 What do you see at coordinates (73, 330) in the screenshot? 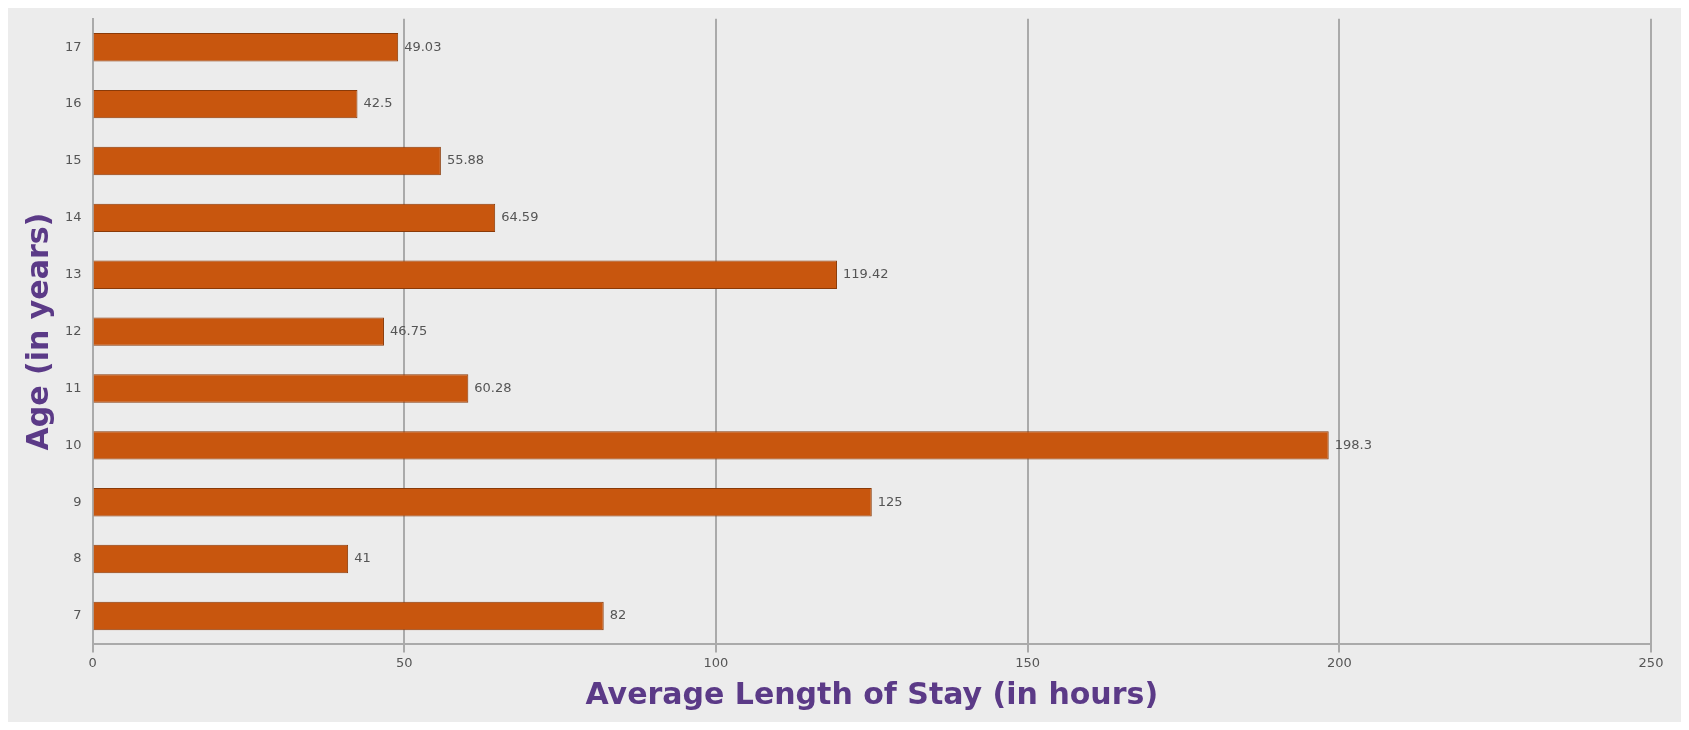
I see `y-tick-label: 12` at bounding box center [73, 330].